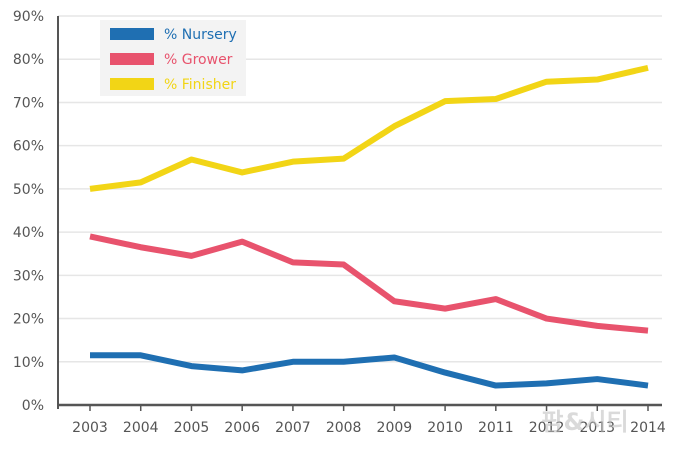 This screenshot has height=454, width=680. What do you see at coordinates (28, 17) in the screenshot?
I see `y-tick-label: 90%` at bounding box center [28, 17].